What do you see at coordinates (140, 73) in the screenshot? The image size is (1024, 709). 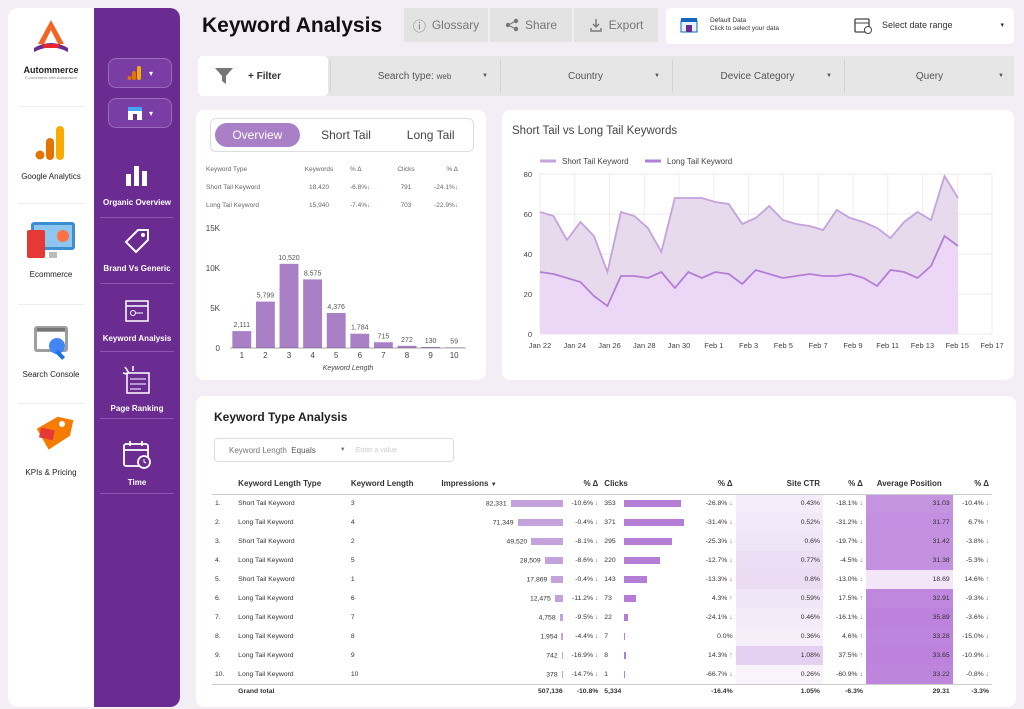 I see `analytics-account-selector: ▾` at bounding box center [140, 73].